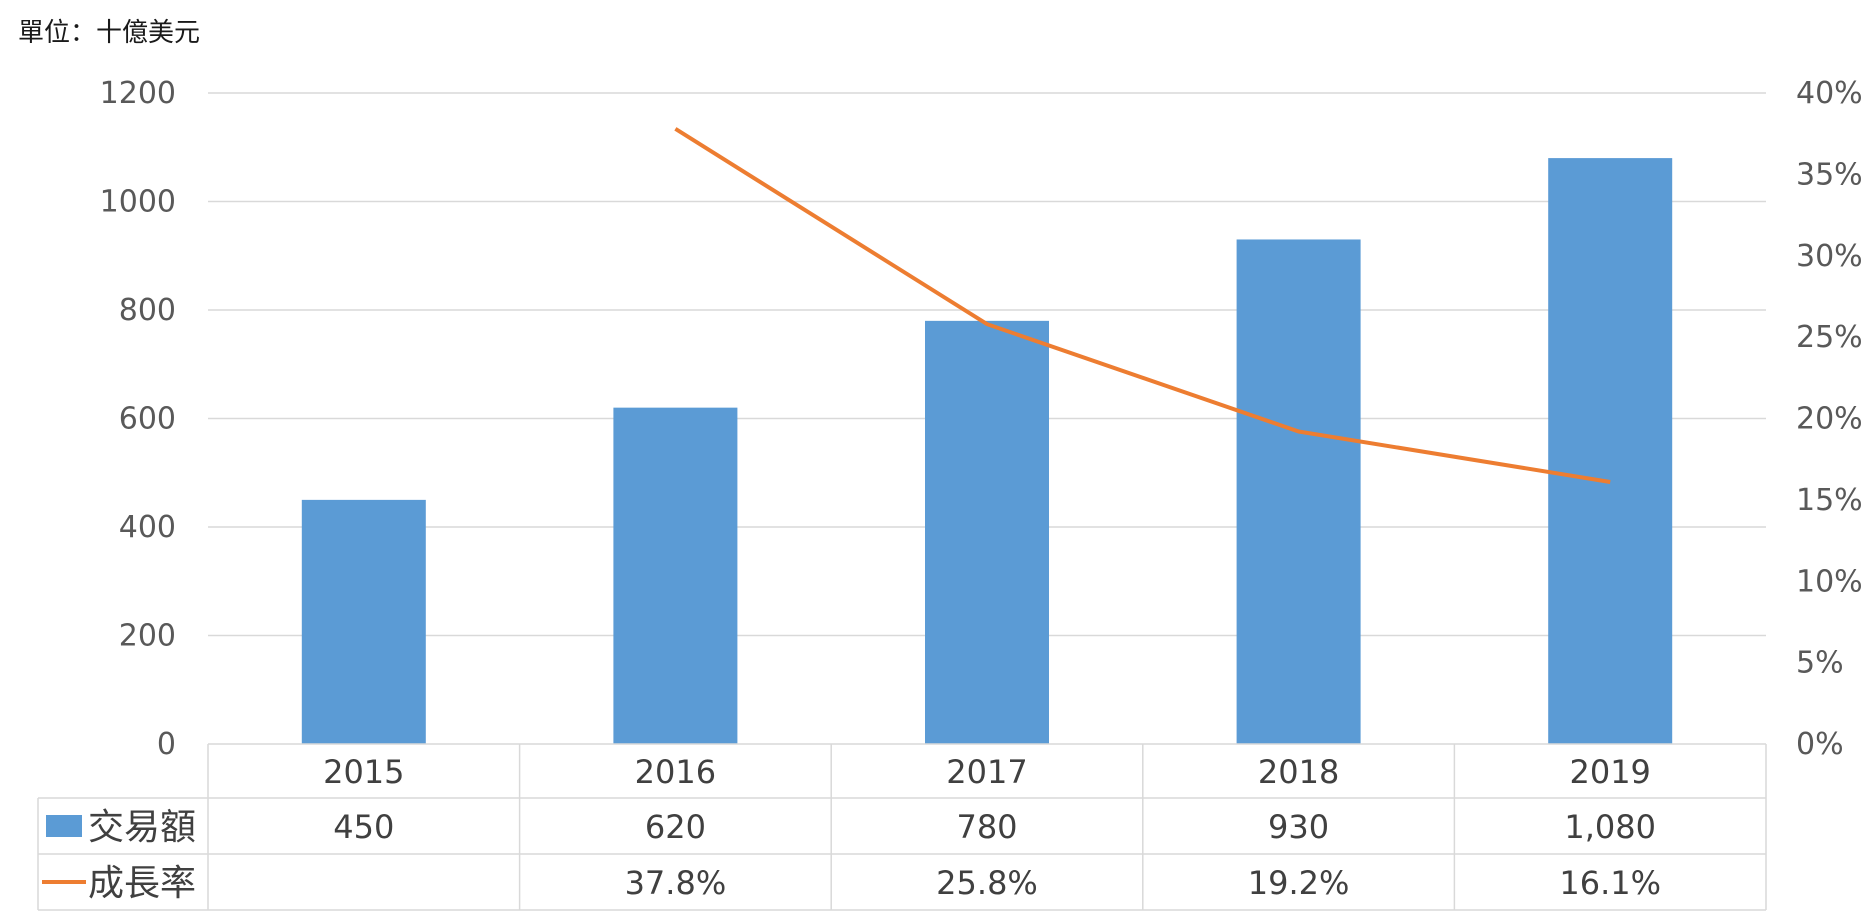 This screenshot has height=920, width=1869. I want to click on category-label: 2016, so click(675, 772).